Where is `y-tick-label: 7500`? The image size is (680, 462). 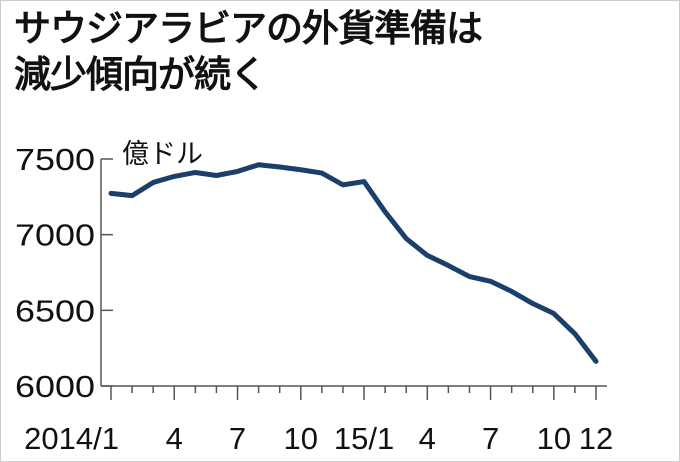 y-tick-label: 7500 is located at coordinates (55, 159).